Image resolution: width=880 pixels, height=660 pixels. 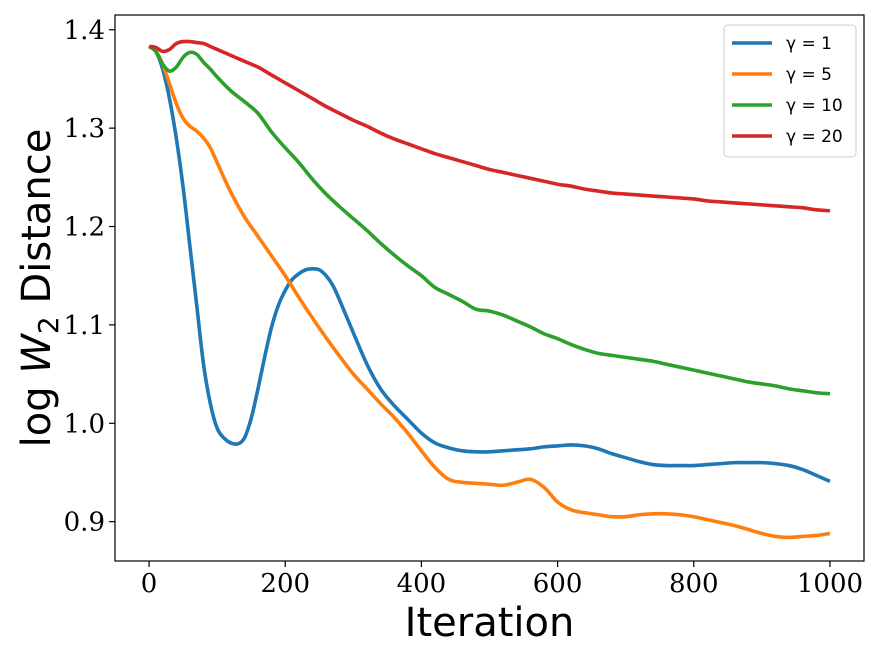 I want to click on legend-label-gamma-20: γ = 20, so click(x=814, y=137).